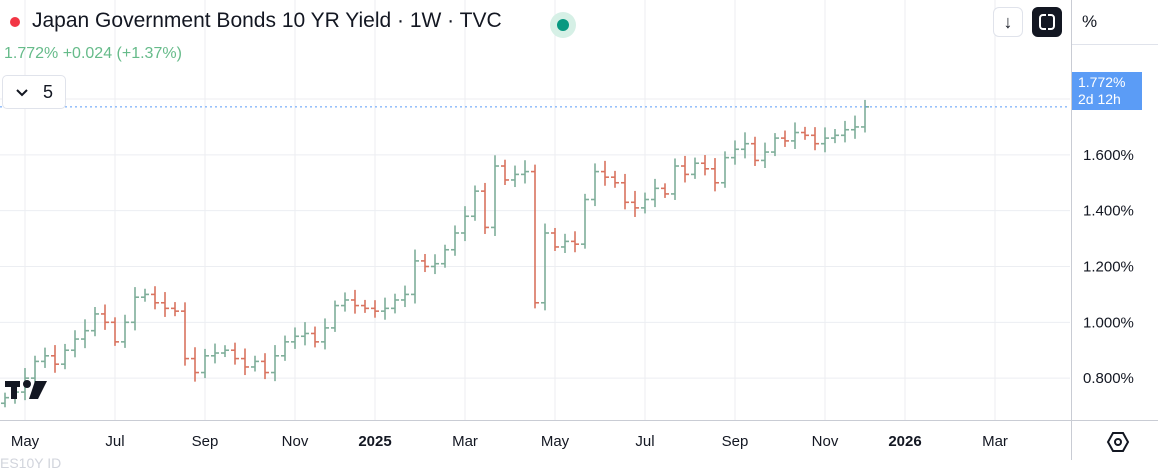  What do you see at coordinates (1108, 322) in the screenshot?
I see `y-tick-label: 1.000%` at bounding box center [1108, 322].